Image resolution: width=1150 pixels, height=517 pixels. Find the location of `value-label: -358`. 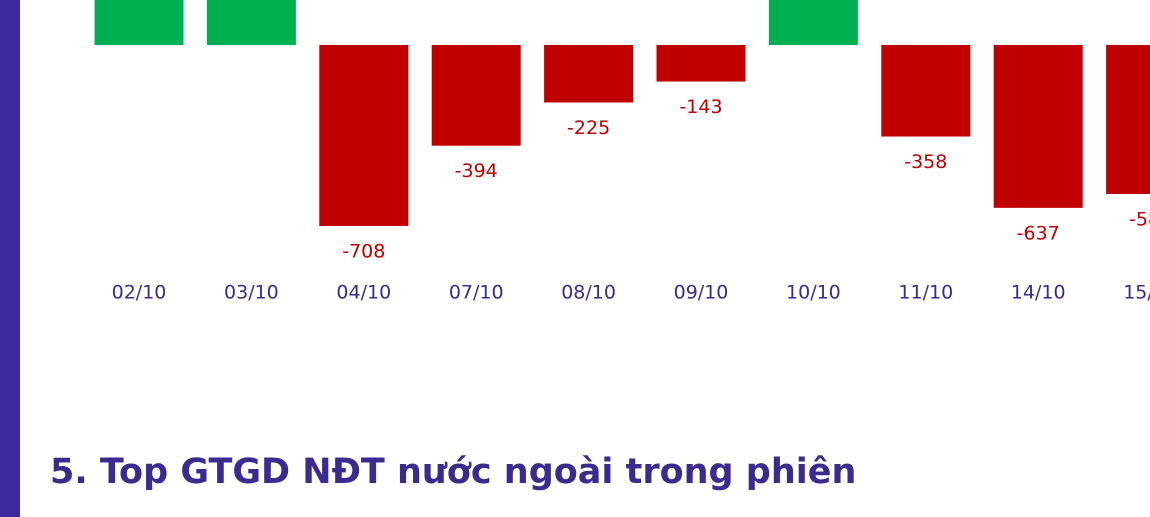

value-label: -358 is located at coordinates (925, 162).